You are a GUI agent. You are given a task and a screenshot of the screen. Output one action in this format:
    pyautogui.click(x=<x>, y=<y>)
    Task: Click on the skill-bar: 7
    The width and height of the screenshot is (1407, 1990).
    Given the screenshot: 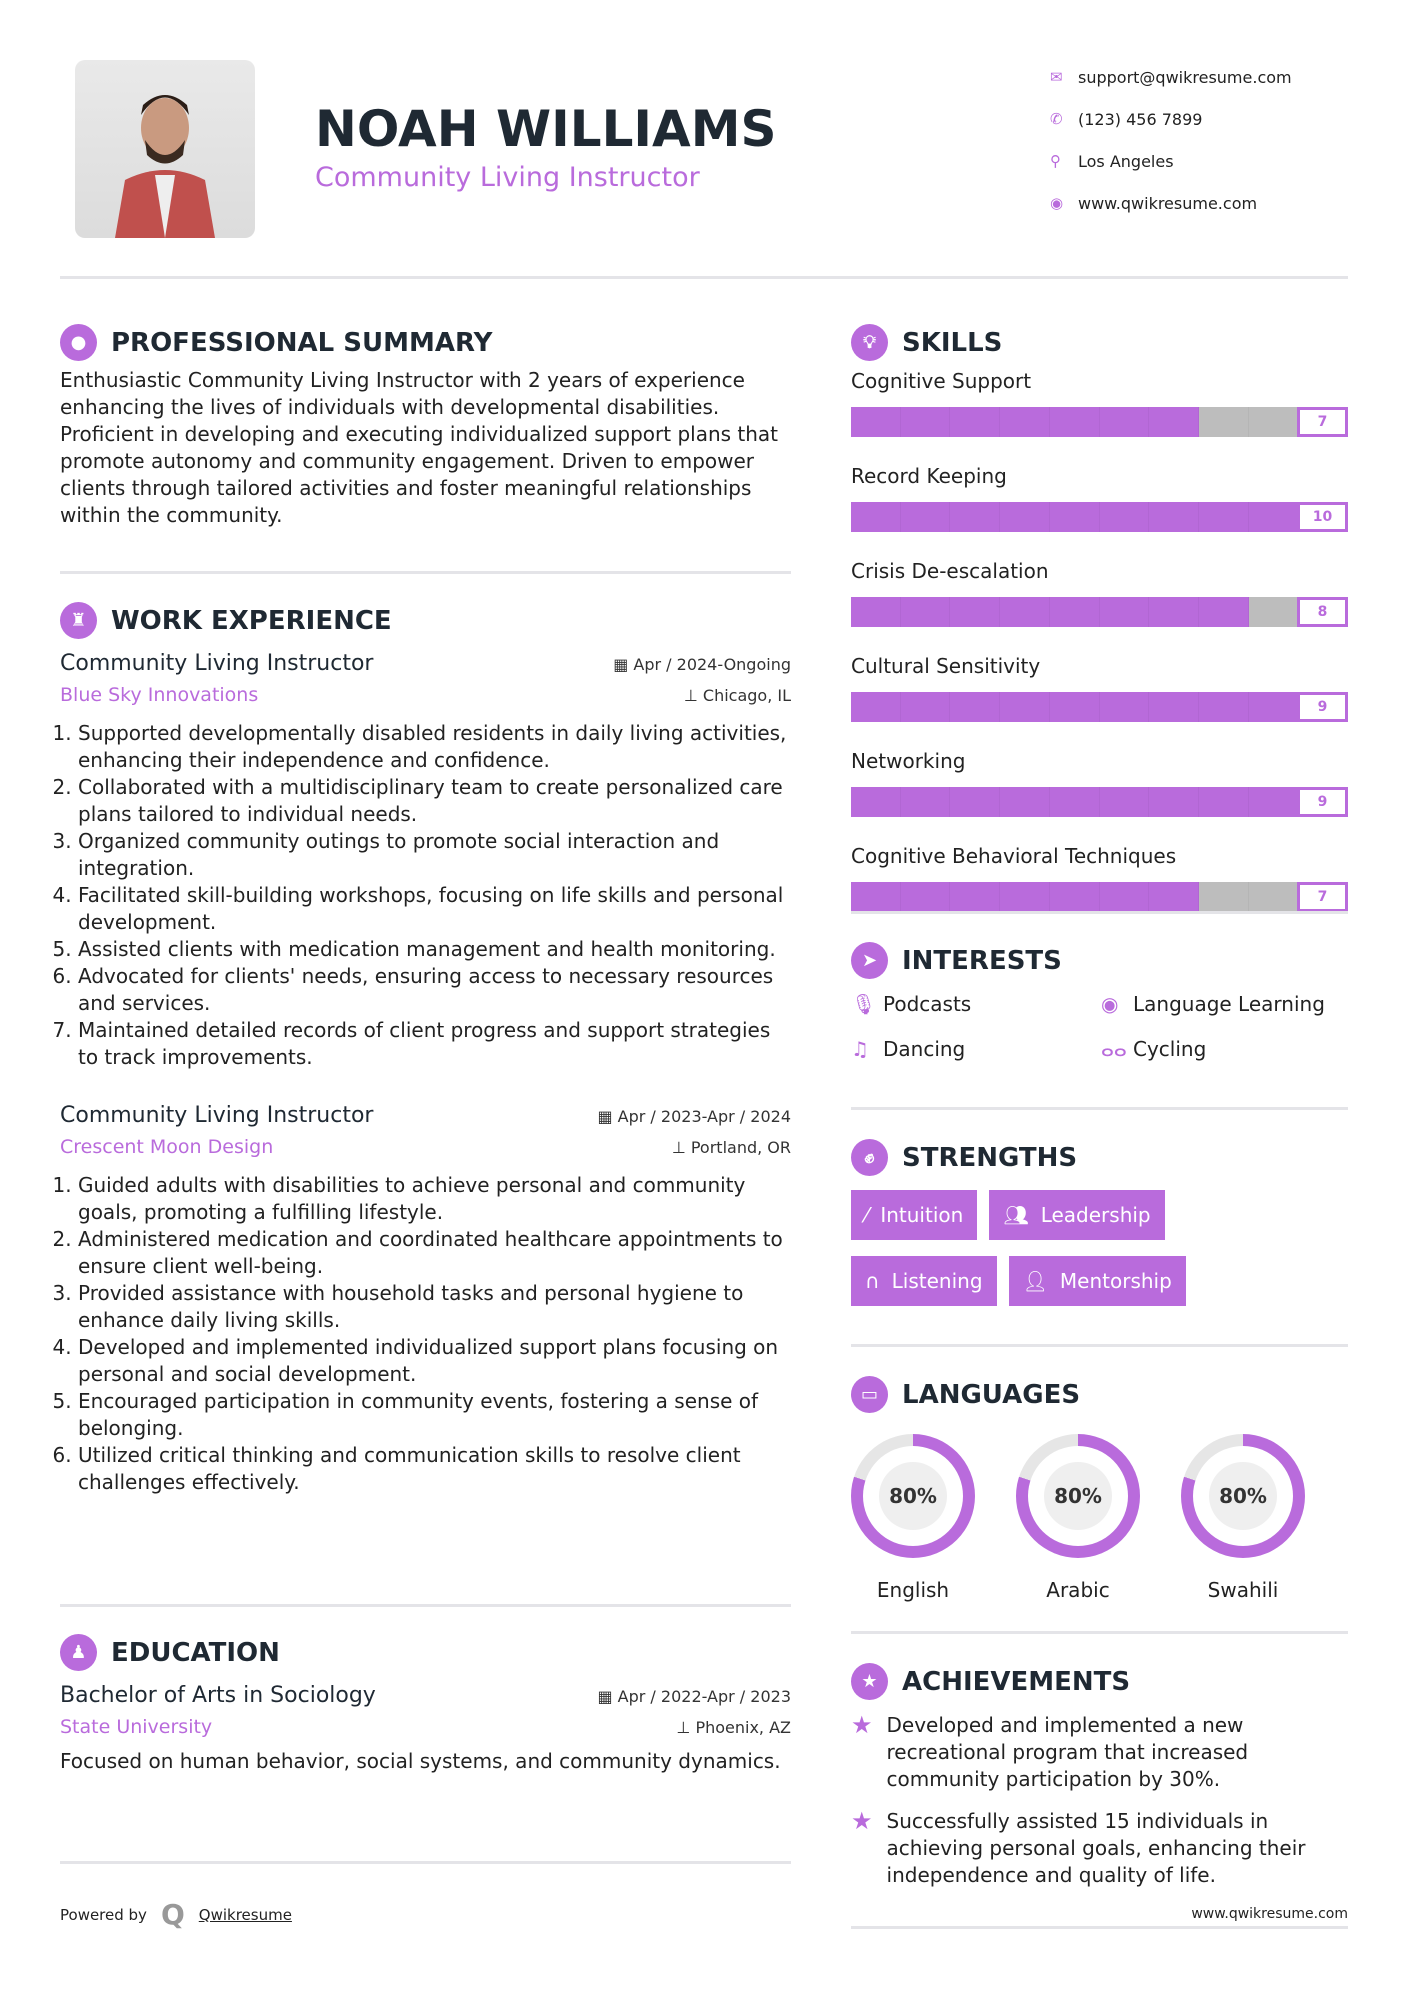 What is the action you would take?
    pyautogui.click(x=1100, y=897)
    